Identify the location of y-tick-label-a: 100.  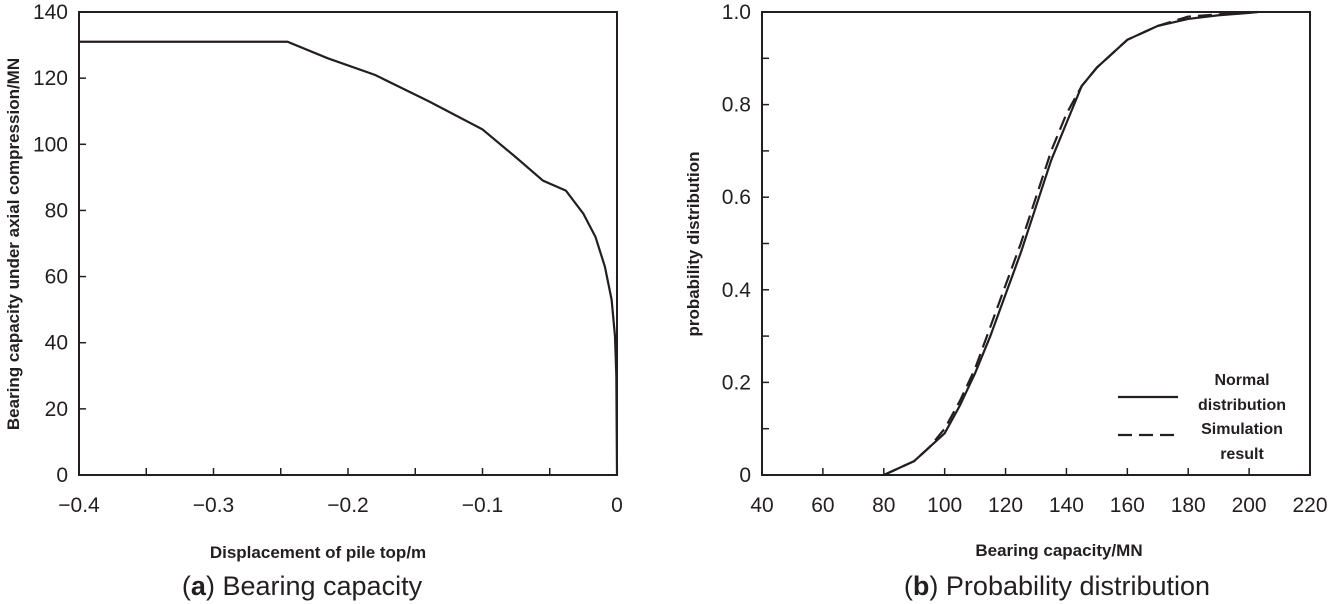
(50, 144).